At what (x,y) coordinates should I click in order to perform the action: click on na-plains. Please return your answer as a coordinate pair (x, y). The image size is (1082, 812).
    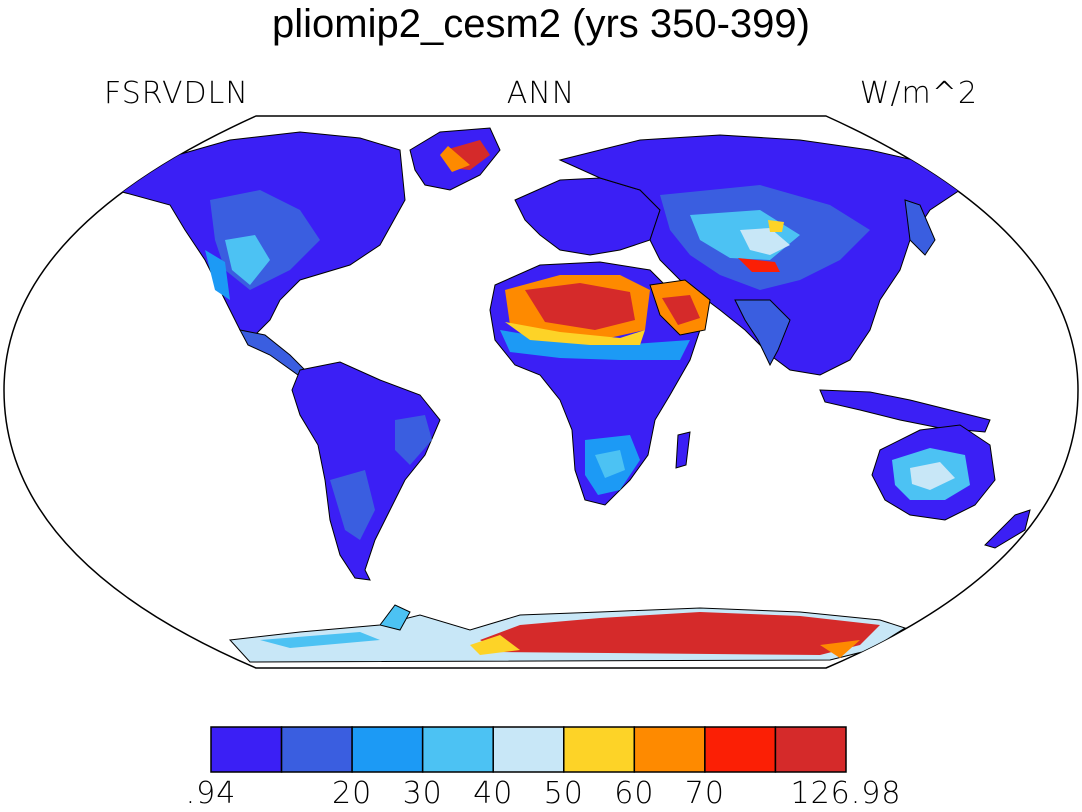
    Looking at the image, I should click on (247, 260).